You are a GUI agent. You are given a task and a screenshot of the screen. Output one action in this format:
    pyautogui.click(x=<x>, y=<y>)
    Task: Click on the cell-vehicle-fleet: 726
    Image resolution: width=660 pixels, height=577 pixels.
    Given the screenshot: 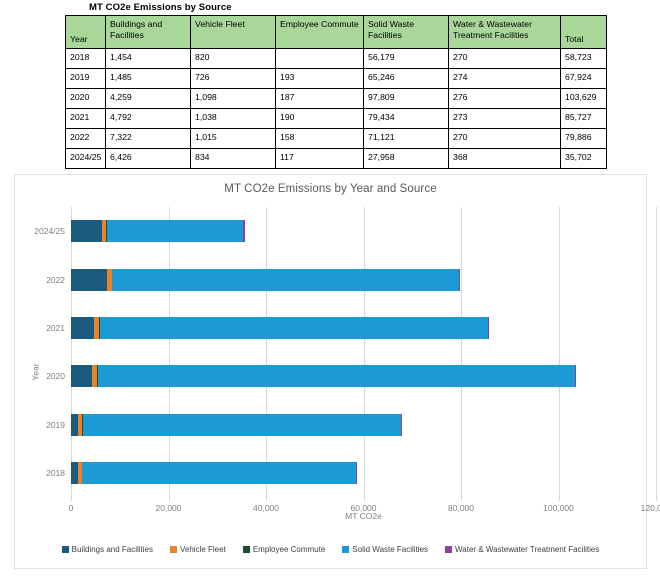 What is the action you would take?
    pyautogui.click(x=233, y=78)
    